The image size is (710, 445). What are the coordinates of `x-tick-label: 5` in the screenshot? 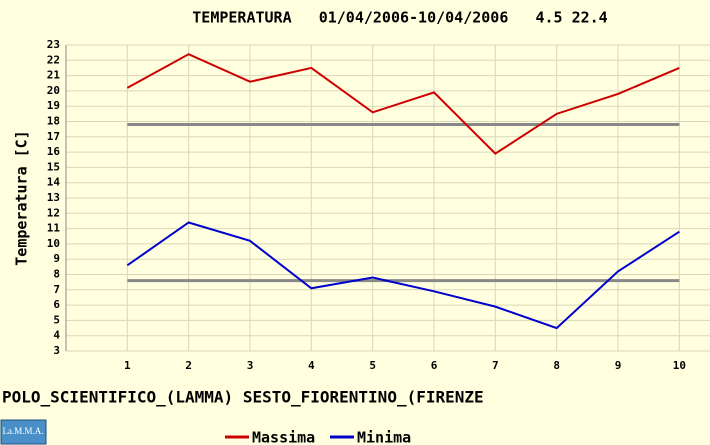 It's located at (372, 365).